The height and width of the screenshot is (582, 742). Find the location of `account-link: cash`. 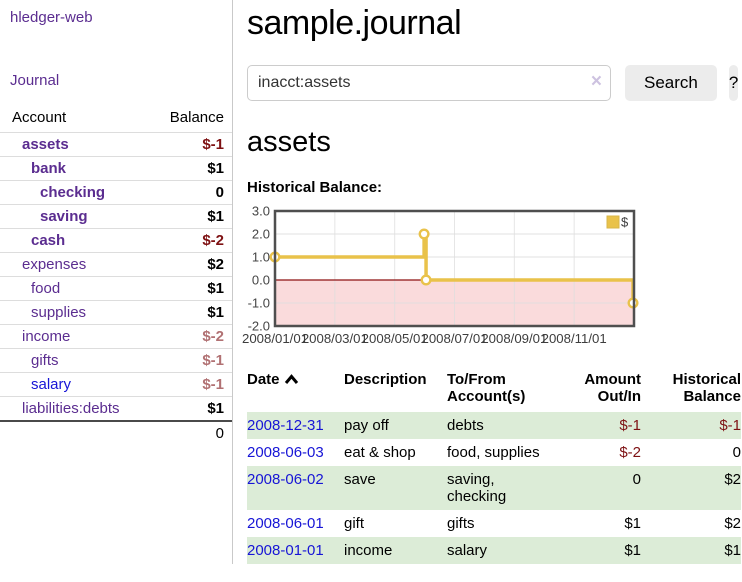

account-link: cash is located at coordinates (48, 240).